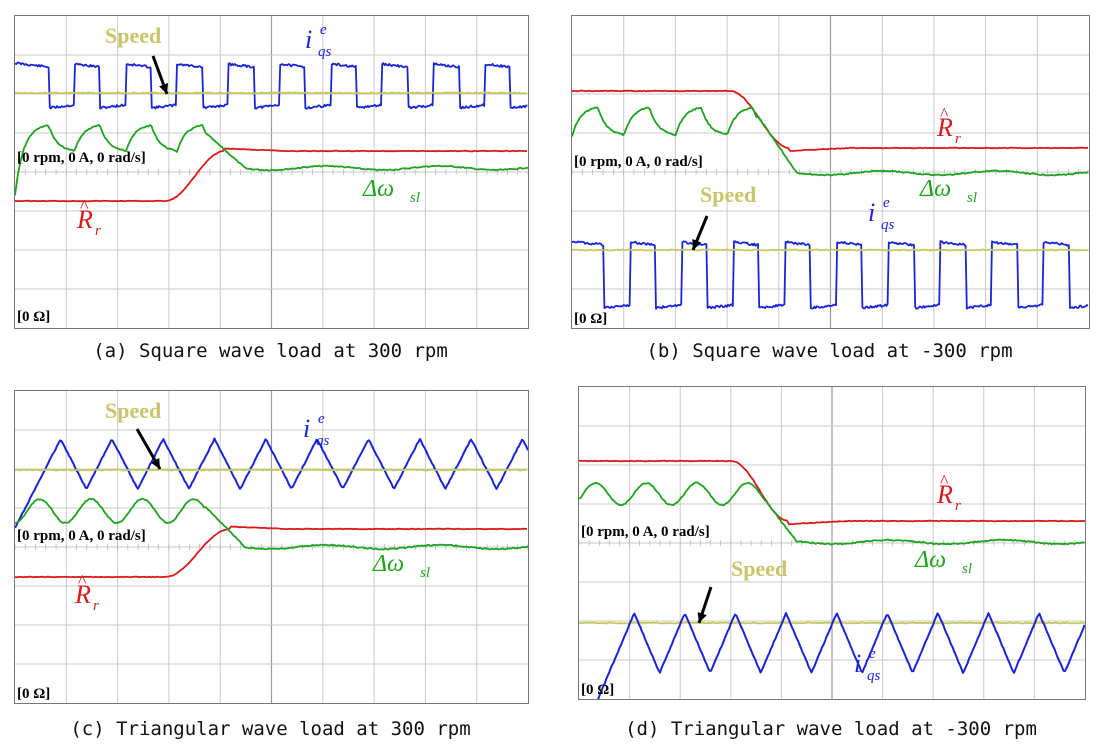 Image resolution: width=1103 pixels, height=756 pixels. I want to click on caption-c: (c) Triangular wave load at 300 rpm, so click(270, 729).